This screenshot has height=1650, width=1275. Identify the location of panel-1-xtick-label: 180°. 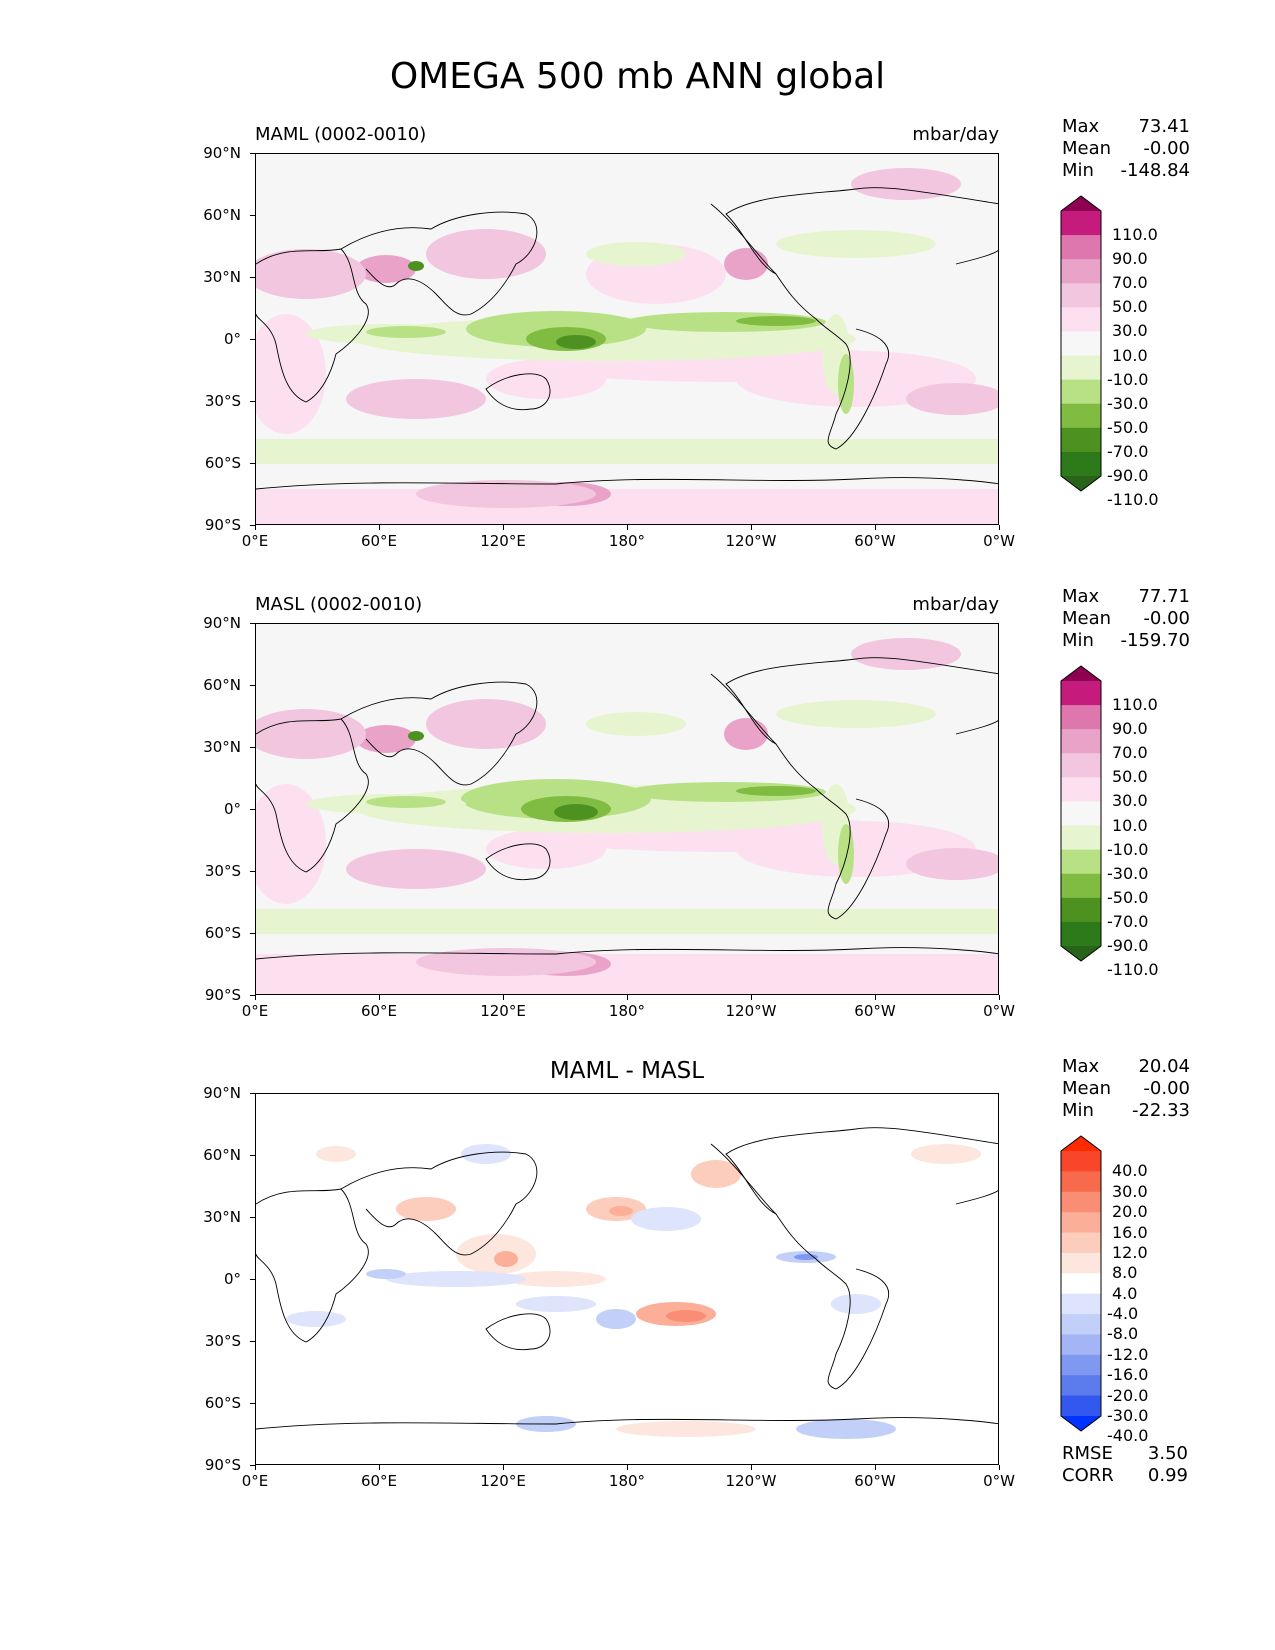
(627, 541).